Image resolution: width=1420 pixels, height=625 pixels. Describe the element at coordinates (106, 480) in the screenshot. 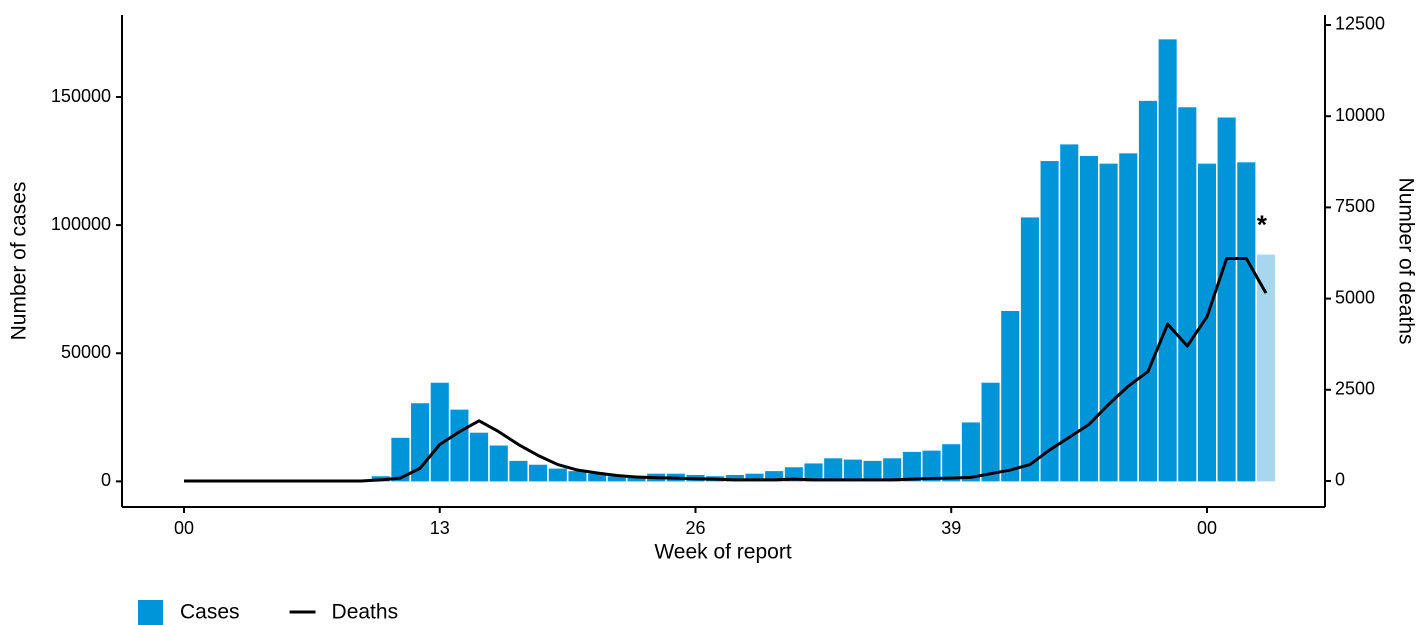

I see `y-tick-label: 0` at that location.